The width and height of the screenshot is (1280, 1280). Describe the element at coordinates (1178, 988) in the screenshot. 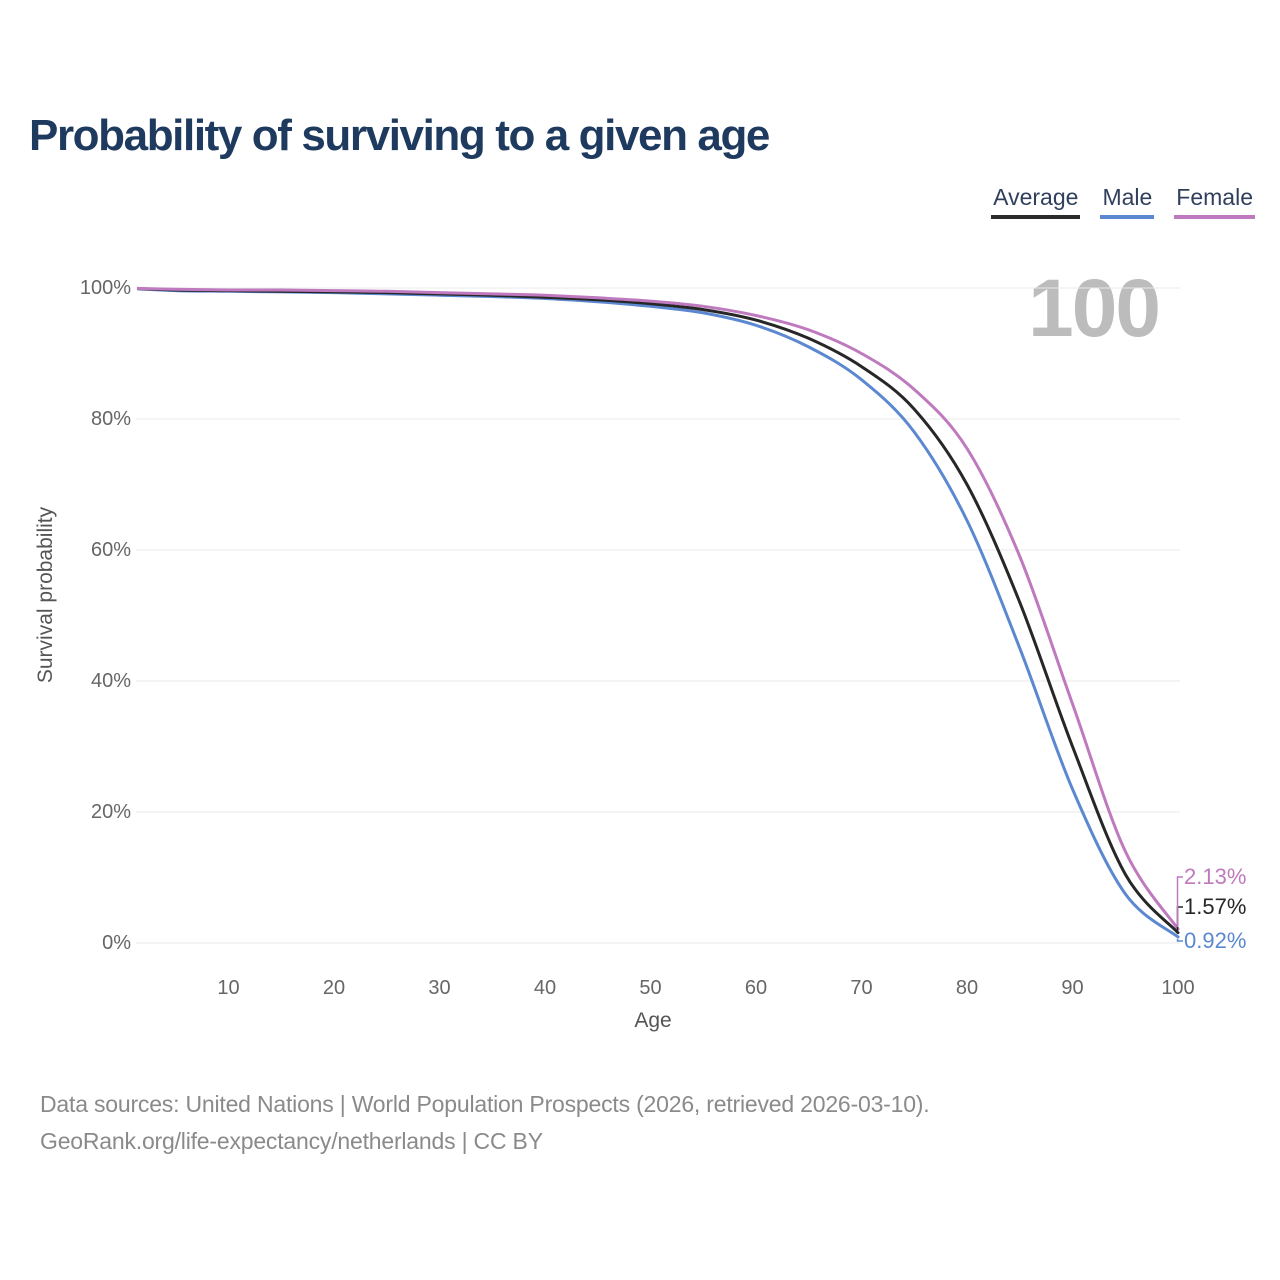

I see `x-tick-label: 100` at that location.